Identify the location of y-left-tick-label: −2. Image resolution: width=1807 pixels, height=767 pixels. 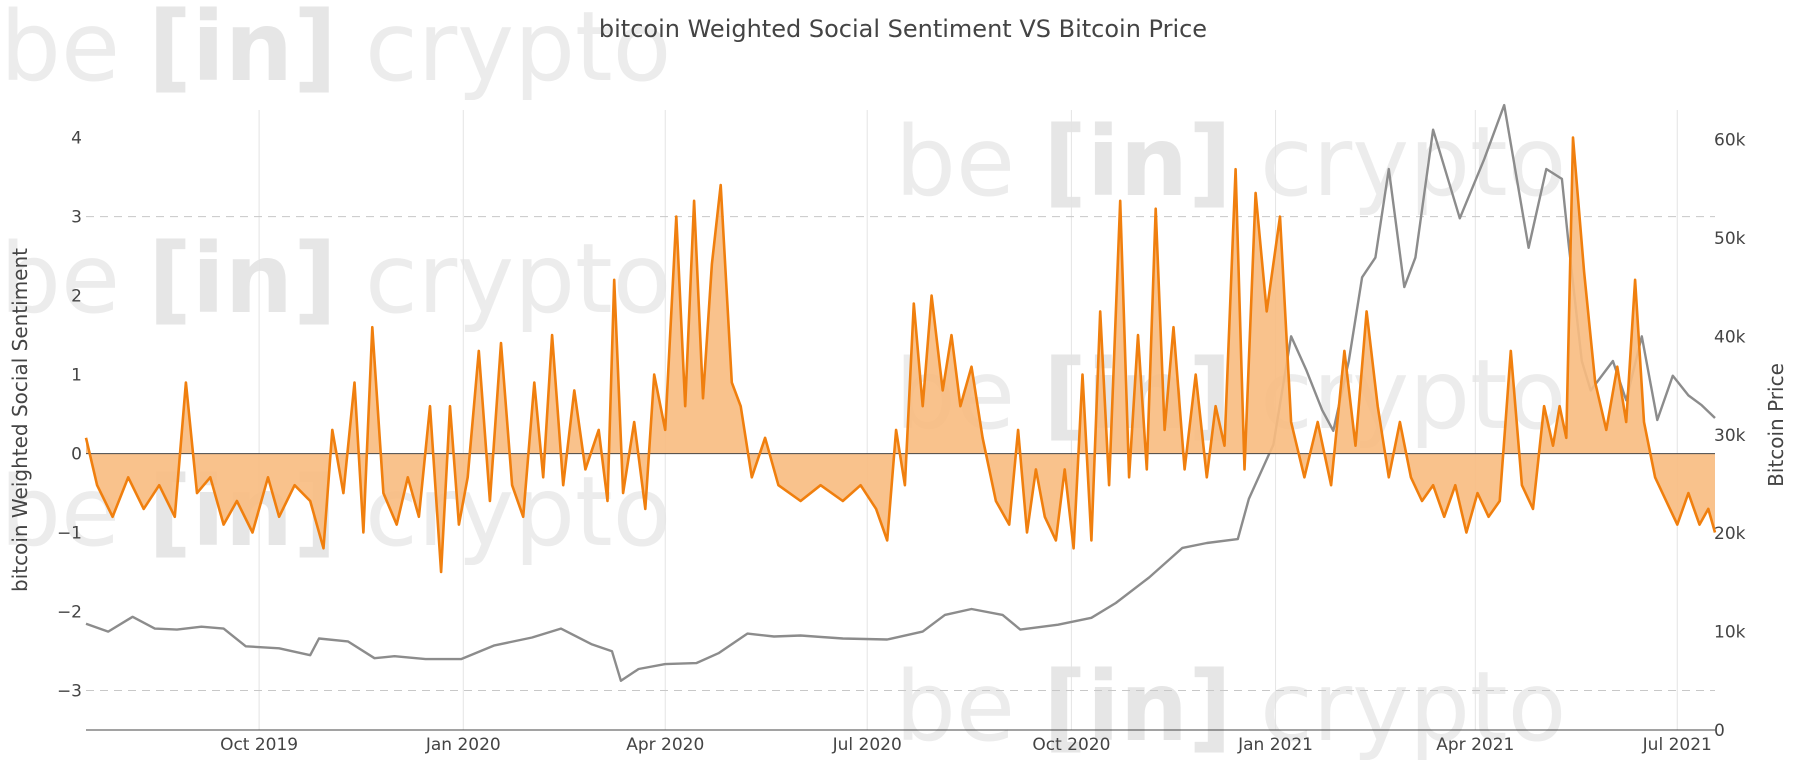
(69, 613).